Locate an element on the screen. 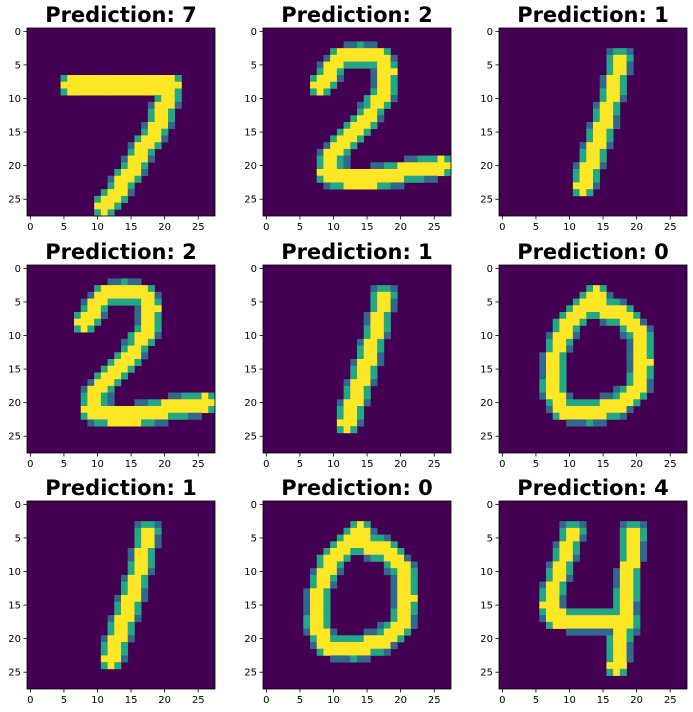 This screenshot has width=693, height=712. digit-panel-4: Prediction: 2 0 5 10 15 20 25 0 5 10 15 20 25 is located at coordinates (112, 355).